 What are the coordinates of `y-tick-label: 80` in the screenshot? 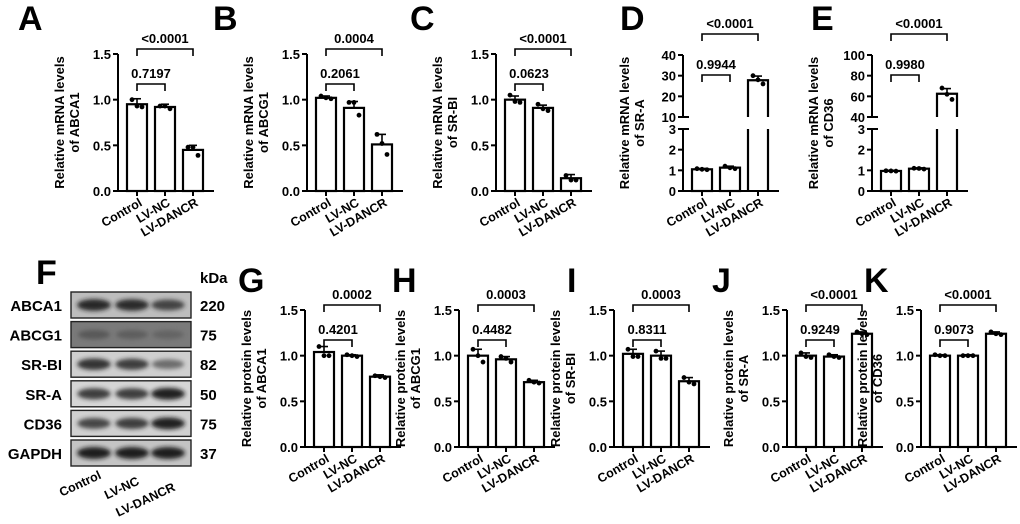 It's located at (858, 76).